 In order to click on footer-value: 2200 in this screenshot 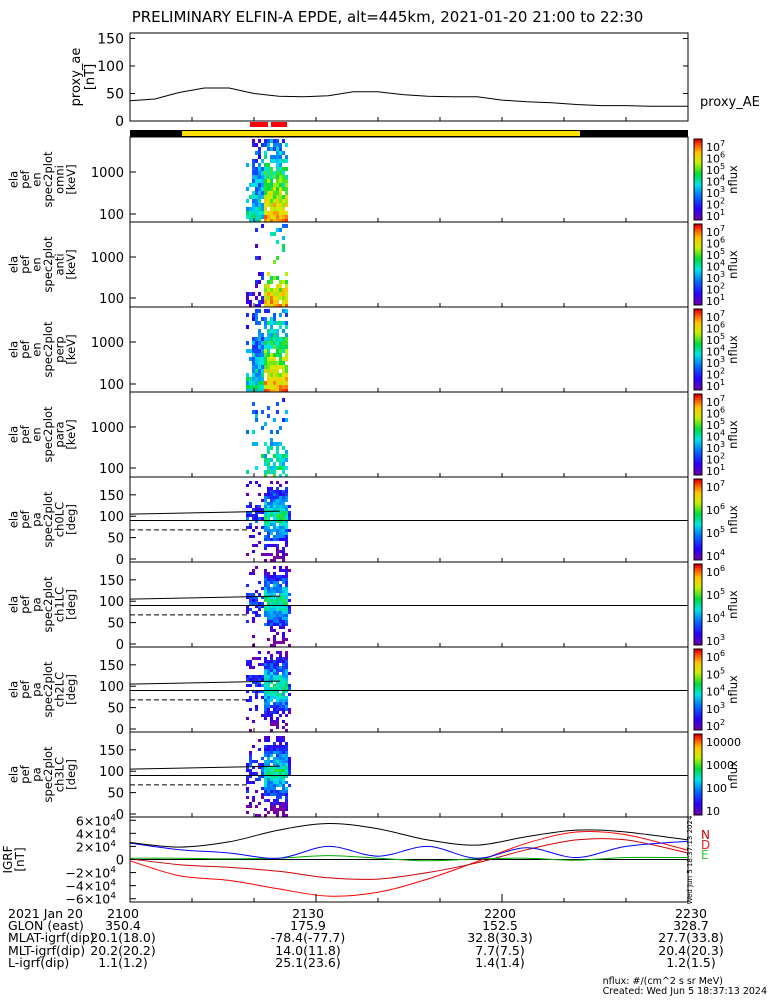, I will do `click(500, 913)`.